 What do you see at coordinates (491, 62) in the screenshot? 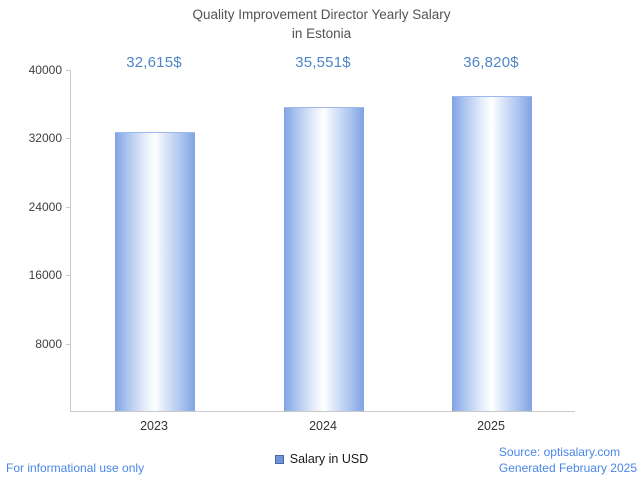
I see `value-label-2025: 36,820$` at bounding box center [491, 62].